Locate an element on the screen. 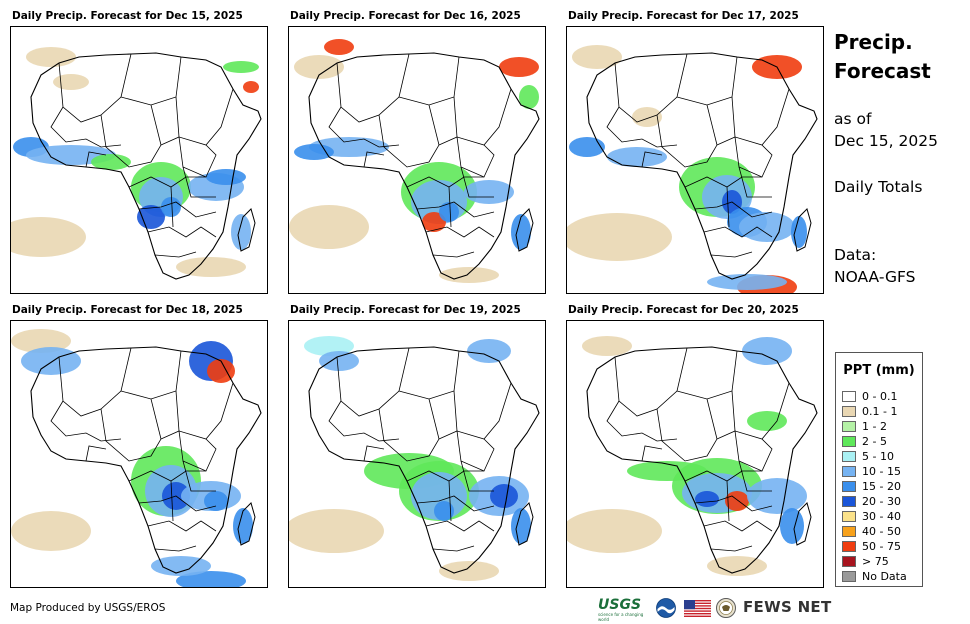 Image resolution: width=970 pixels, height=624 pixels. legend-item: 40 - 50 is located at coordinates (871, 531).